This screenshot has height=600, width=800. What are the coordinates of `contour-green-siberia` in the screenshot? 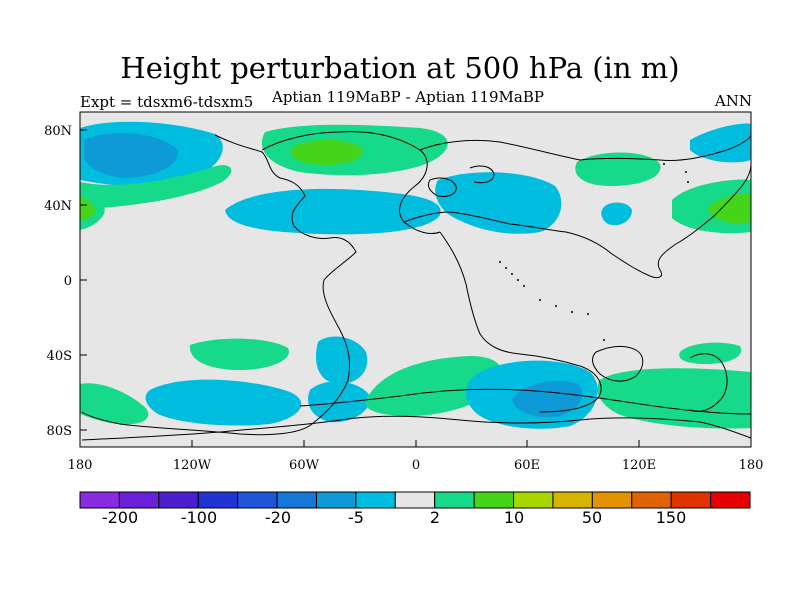 It's located at (618, 169).